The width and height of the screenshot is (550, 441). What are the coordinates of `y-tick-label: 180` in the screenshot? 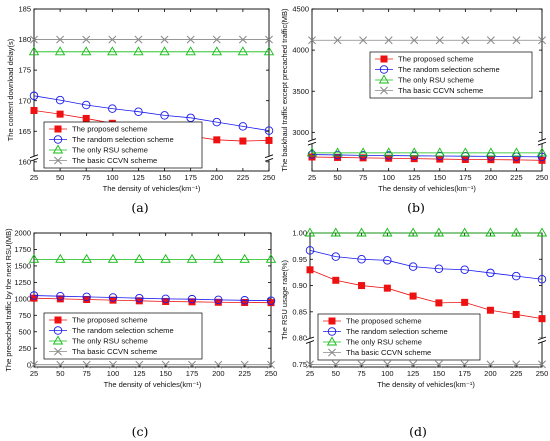 It's located at (24, 39).